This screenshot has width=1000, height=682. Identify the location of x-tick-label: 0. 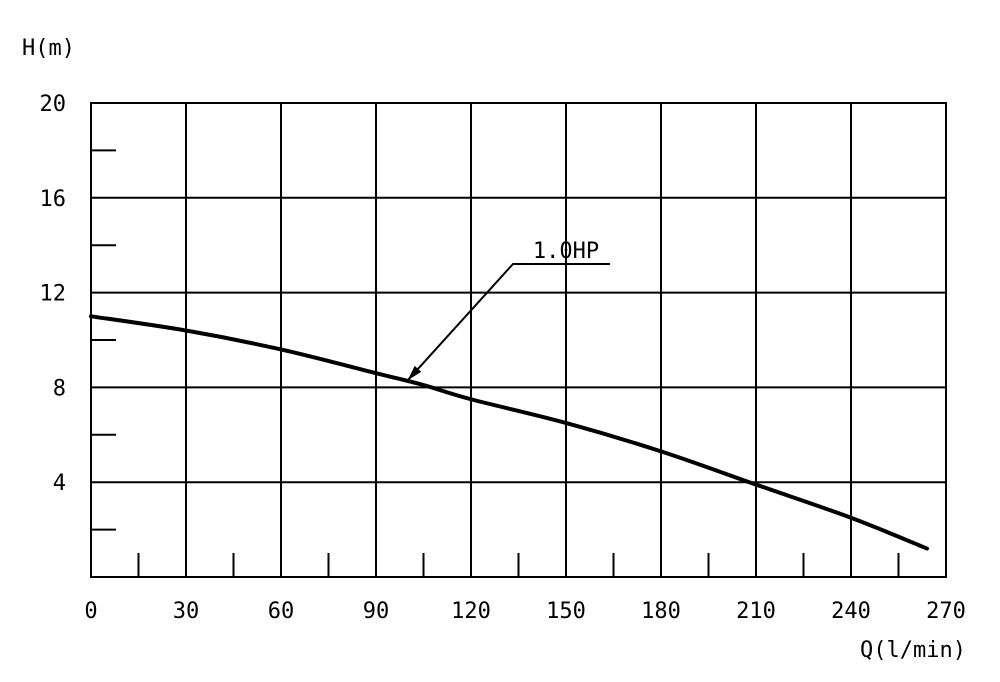
(90, 611).